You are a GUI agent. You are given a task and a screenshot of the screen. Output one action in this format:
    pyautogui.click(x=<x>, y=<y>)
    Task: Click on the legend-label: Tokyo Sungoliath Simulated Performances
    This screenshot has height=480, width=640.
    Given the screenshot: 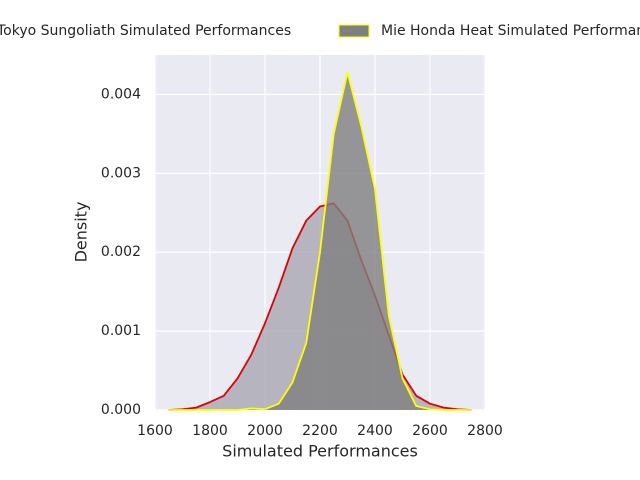 What is the action you would take?
    pyautogui.click(x=145, y=31)
    